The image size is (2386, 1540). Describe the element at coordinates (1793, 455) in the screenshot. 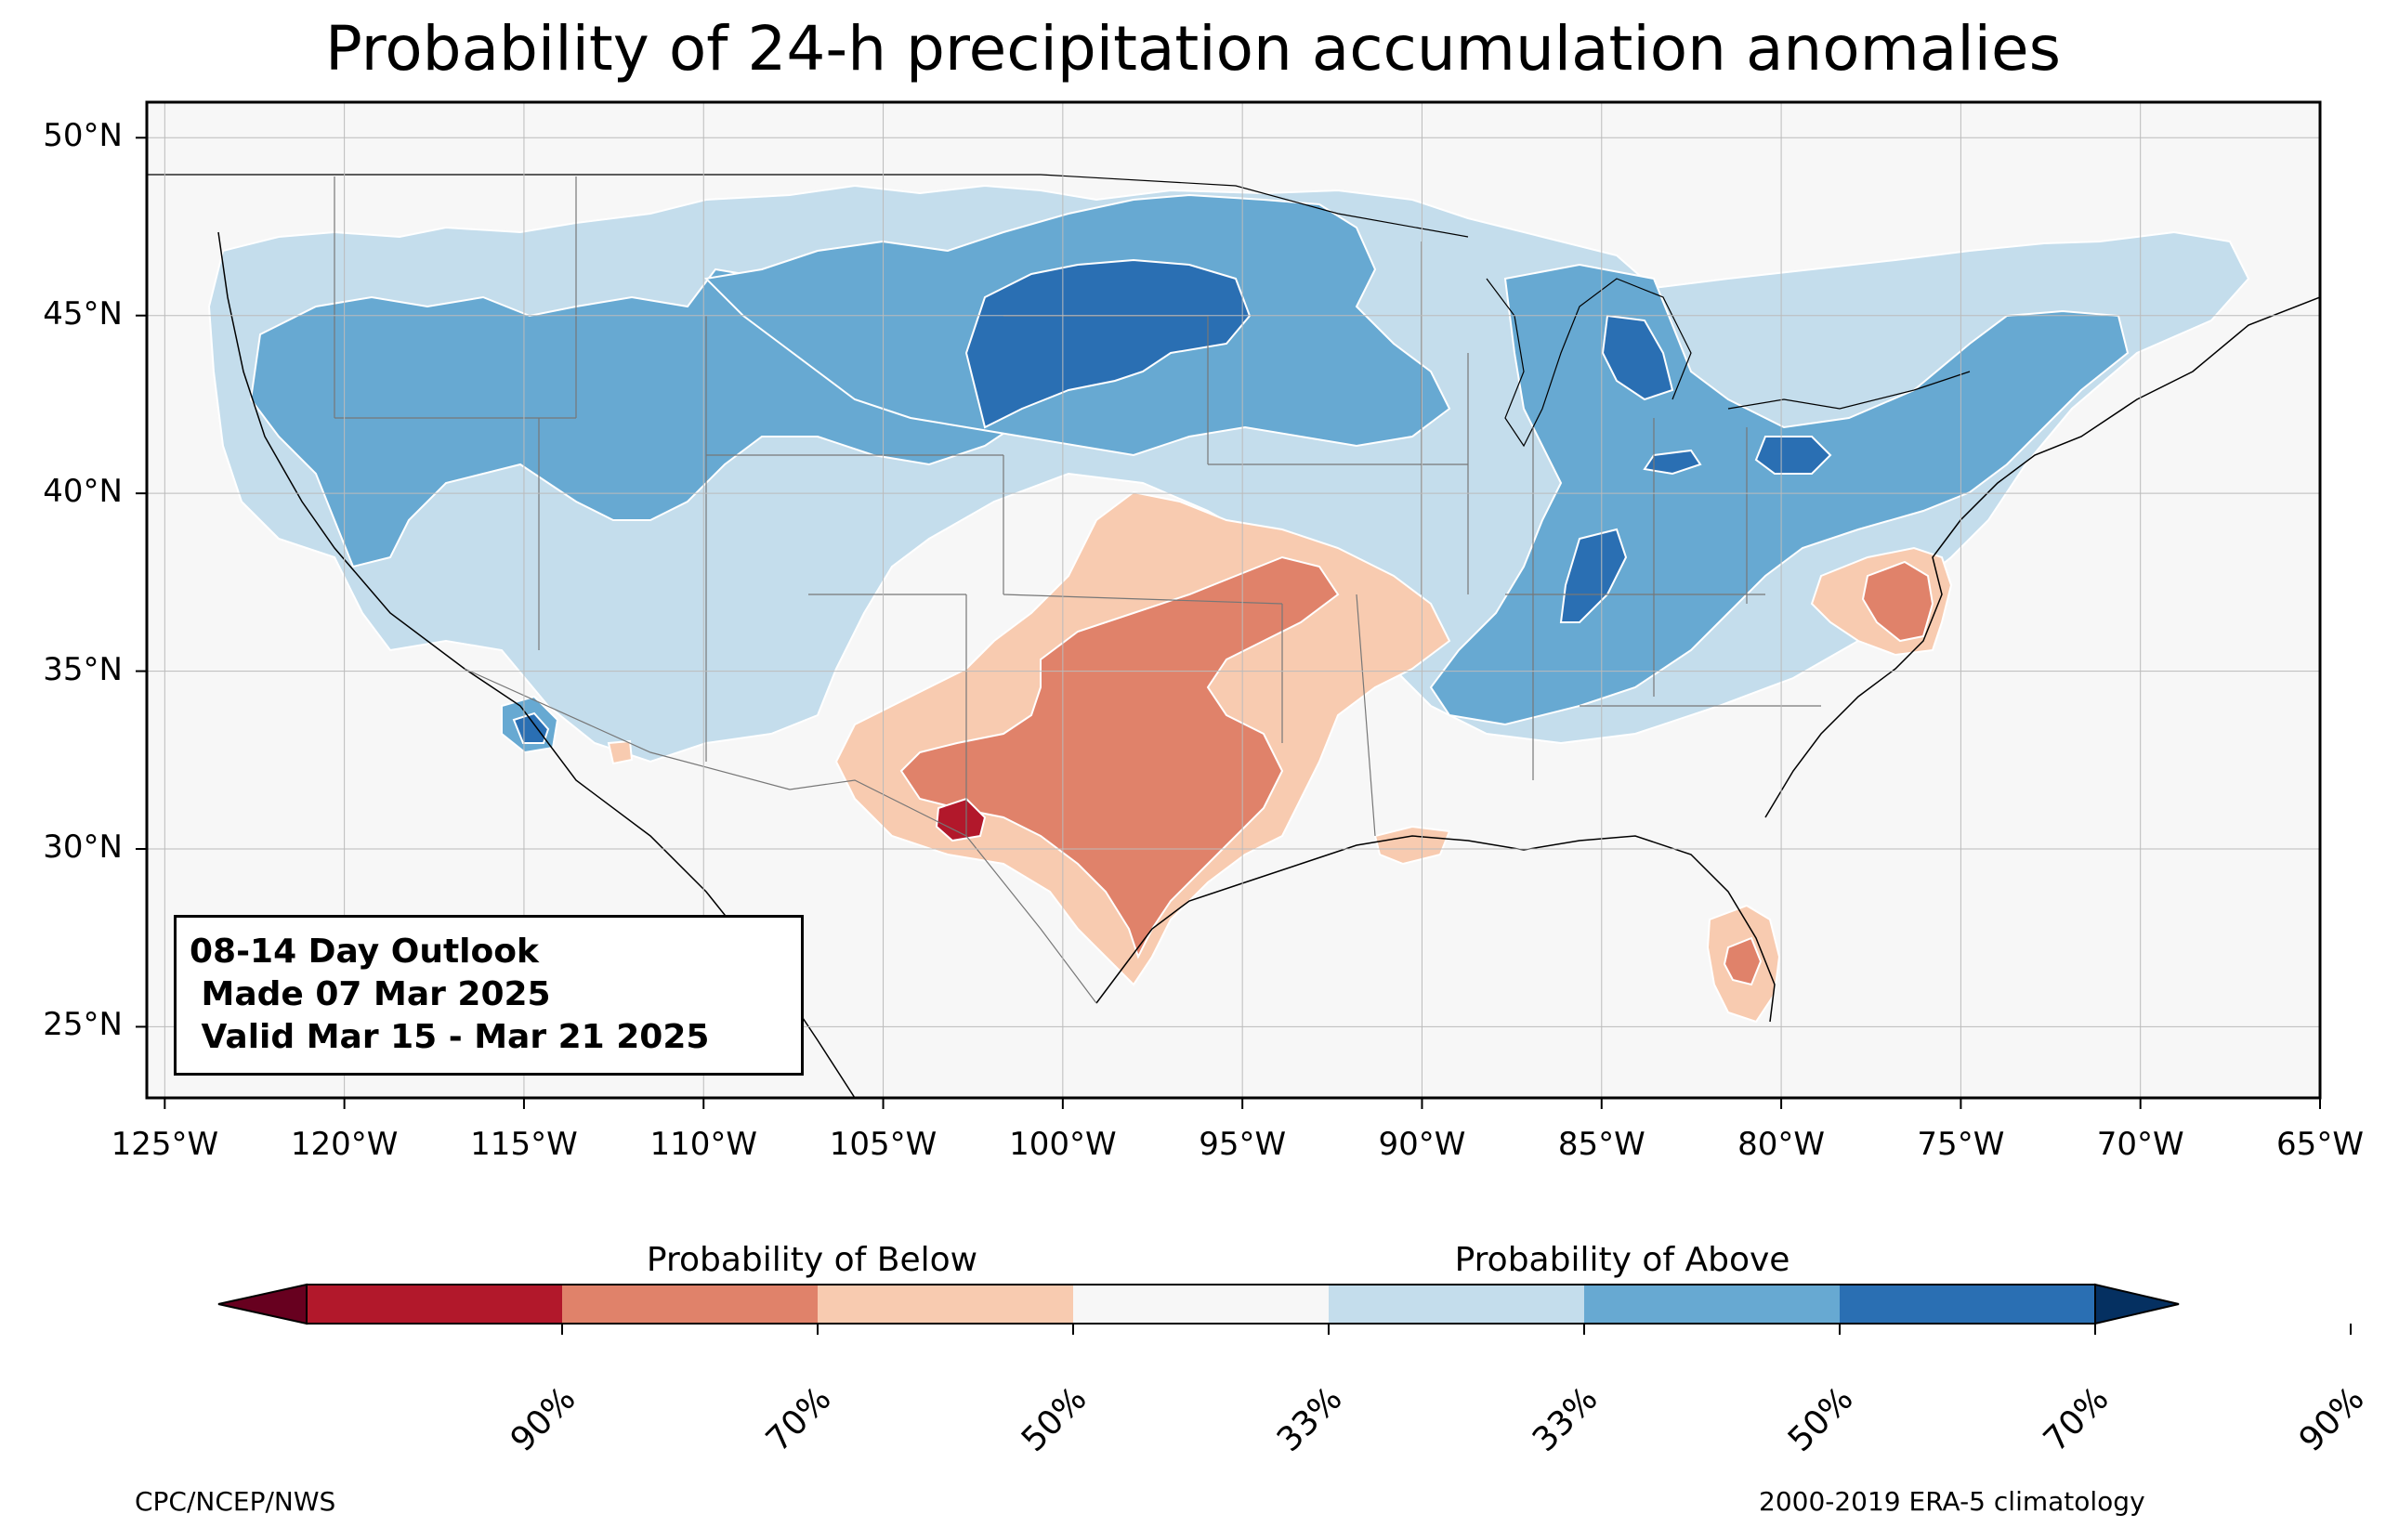

I see `above-70-region-pennsylvania` at that location.